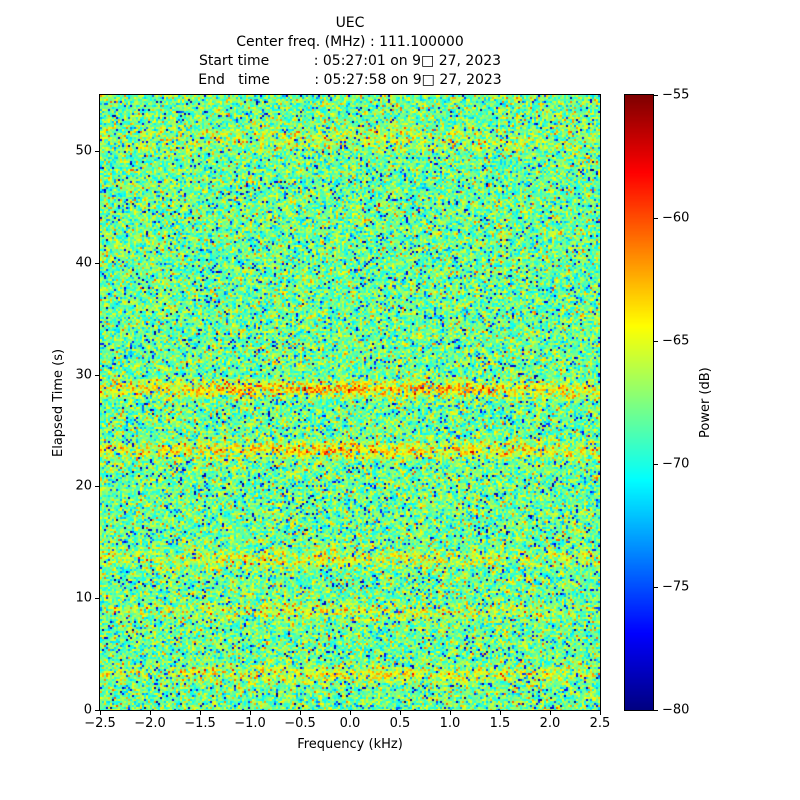 Image resolution: width=800 pixels, height=800 pixels. Describe the element at coordinates (450, 723) in the screenshot. I see `x-tick-label: 1.0` at that location.